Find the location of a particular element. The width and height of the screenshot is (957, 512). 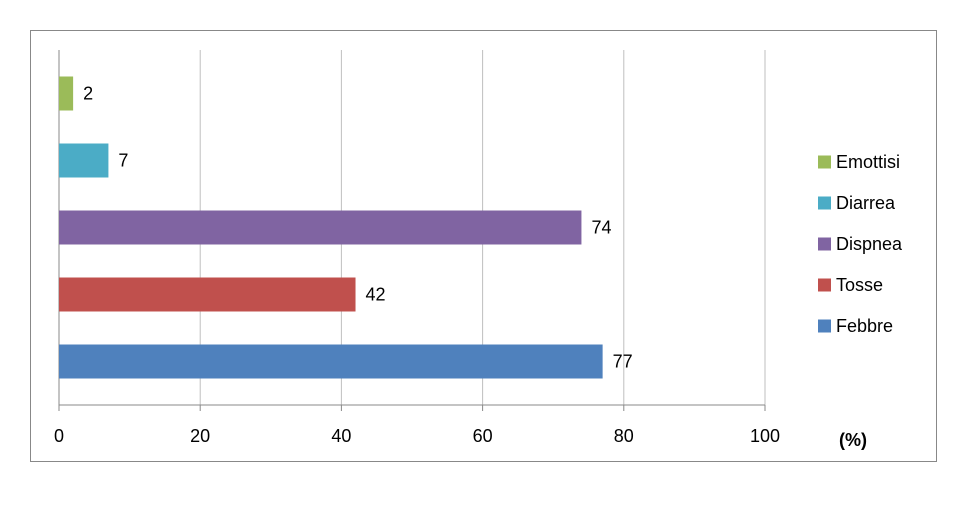

legend-label: Febbre is located at coordinates (864, 326).